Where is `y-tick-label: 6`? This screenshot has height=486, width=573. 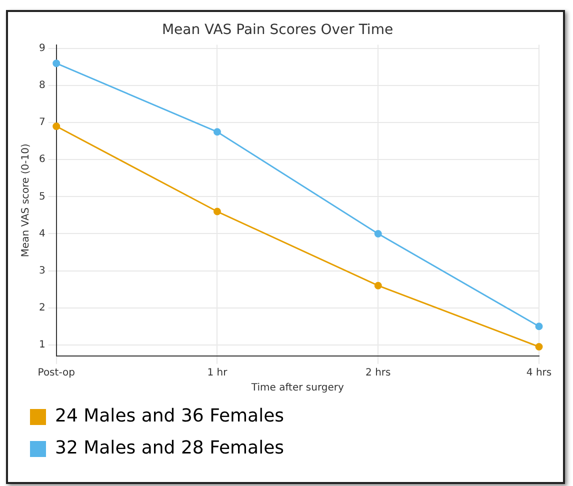 y-tick-label: 6 is located at coordinates (42, 160).